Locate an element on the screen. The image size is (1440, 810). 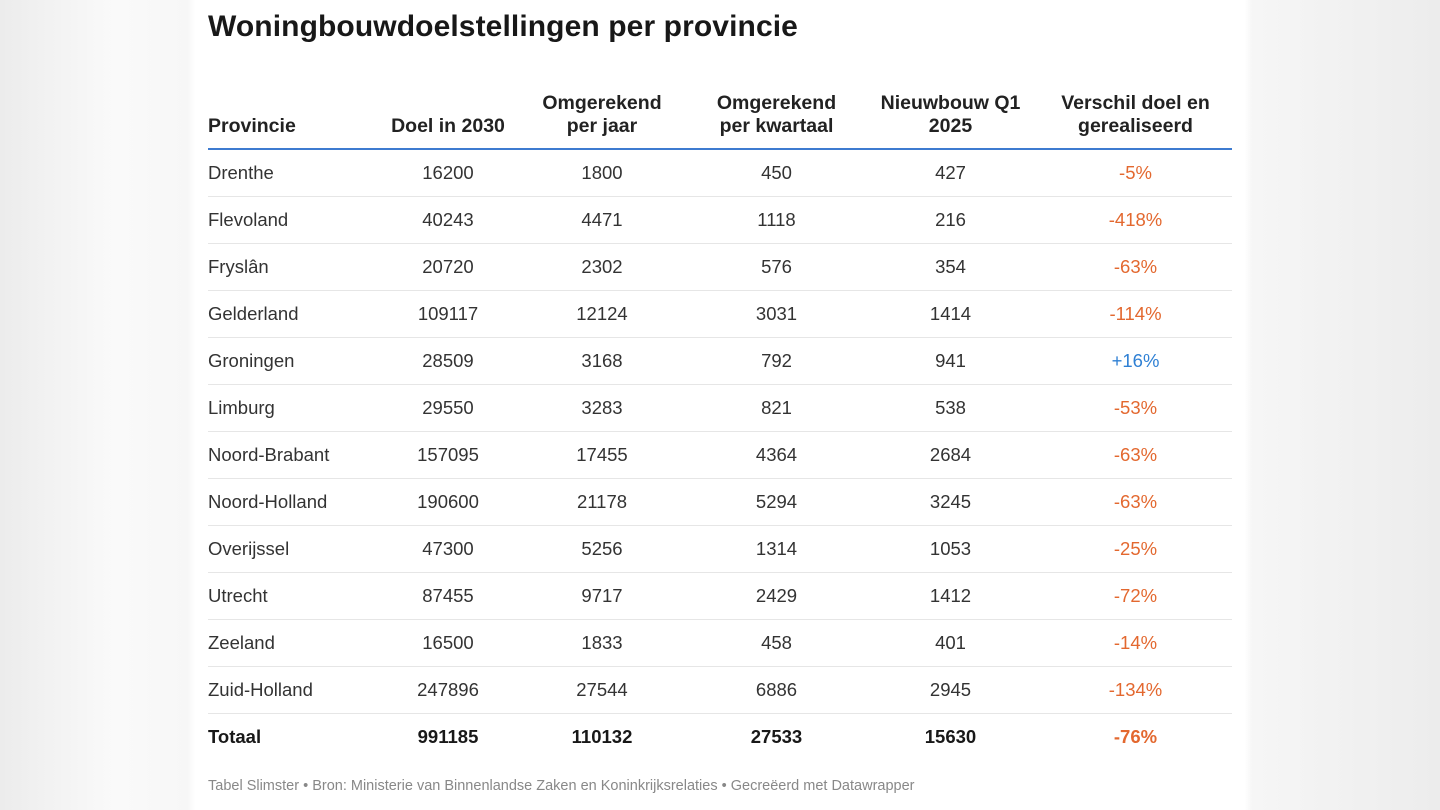
cell-doel-2030: 190600 is located at coordinates (448, 502).